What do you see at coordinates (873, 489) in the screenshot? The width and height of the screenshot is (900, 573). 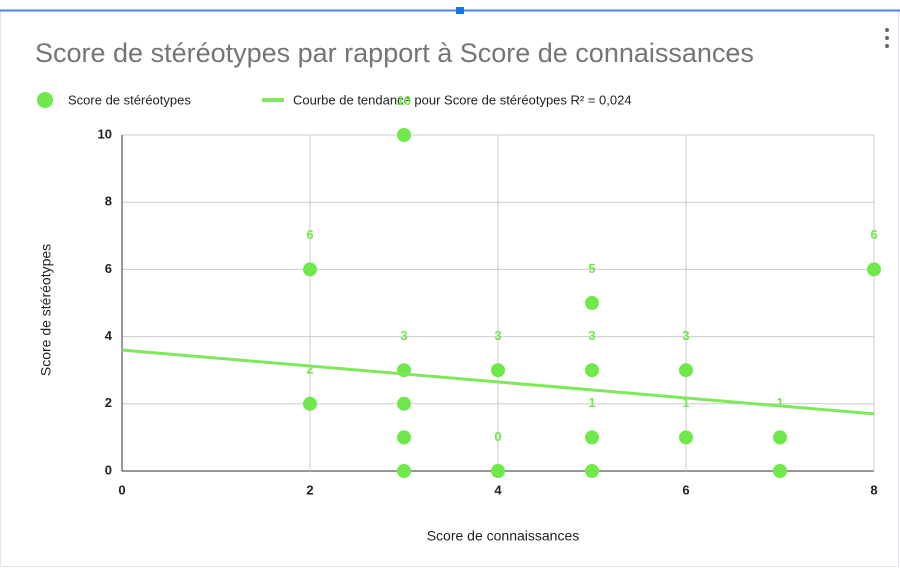 I see `x-tick-label: 8` at bounding box center [873, 489].